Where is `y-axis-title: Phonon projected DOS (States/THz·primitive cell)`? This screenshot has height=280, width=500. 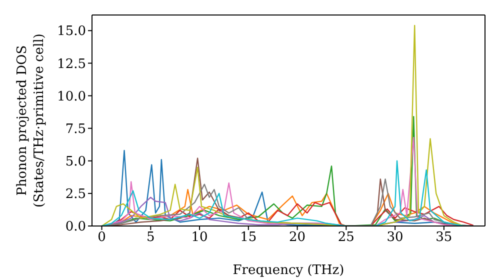
y-axis-title: Phonon projected DOS (States/THz·primitive cell) is located at coordinates (31, 120).